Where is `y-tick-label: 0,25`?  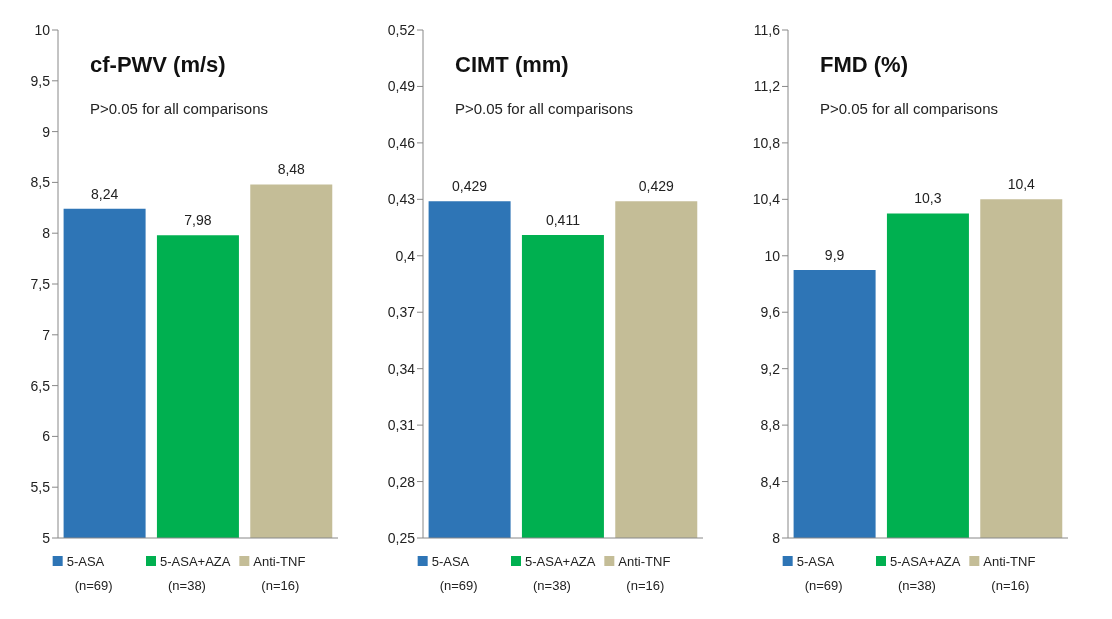 y-tick-label: 0,25 is located at coordinates (401, 537).